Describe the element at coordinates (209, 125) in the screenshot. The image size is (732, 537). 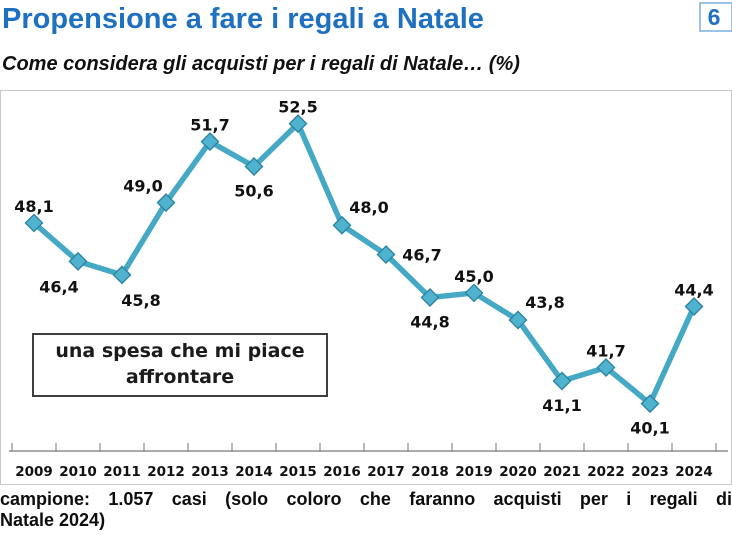
I see `data-point-label: 51,7` at that location.